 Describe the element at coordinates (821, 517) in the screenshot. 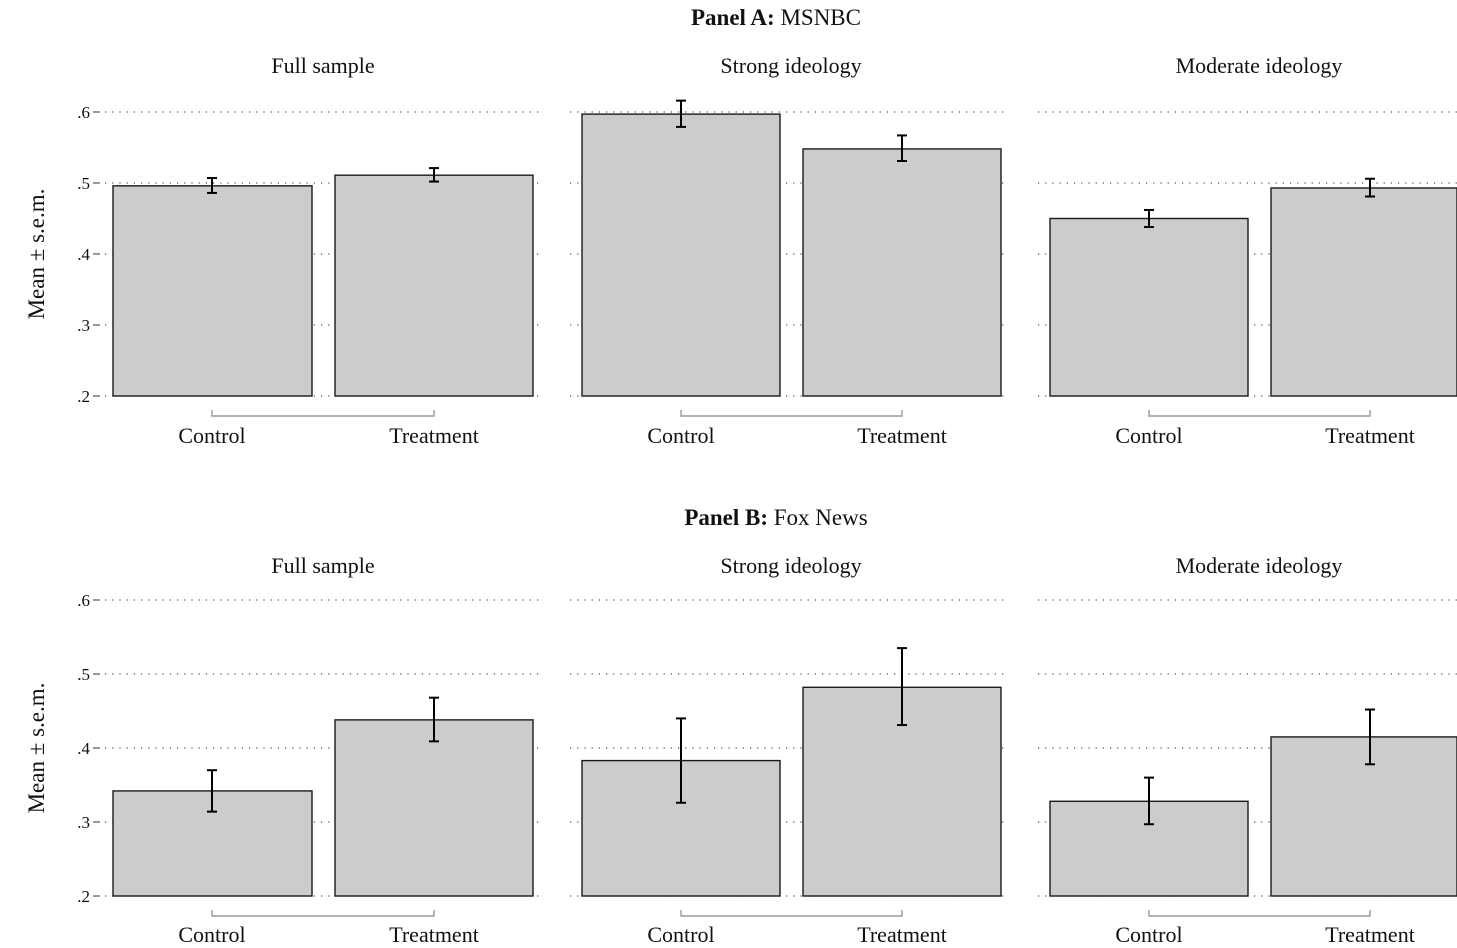

I see `panel-title-source: Fox News` at that location.